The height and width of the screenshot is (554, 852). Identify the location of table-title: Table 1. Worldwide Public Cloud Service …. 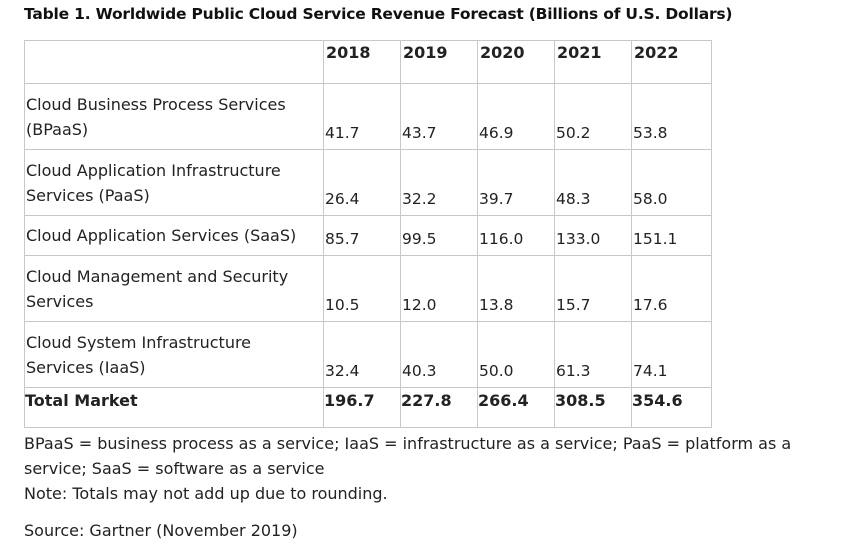
(378, 14).